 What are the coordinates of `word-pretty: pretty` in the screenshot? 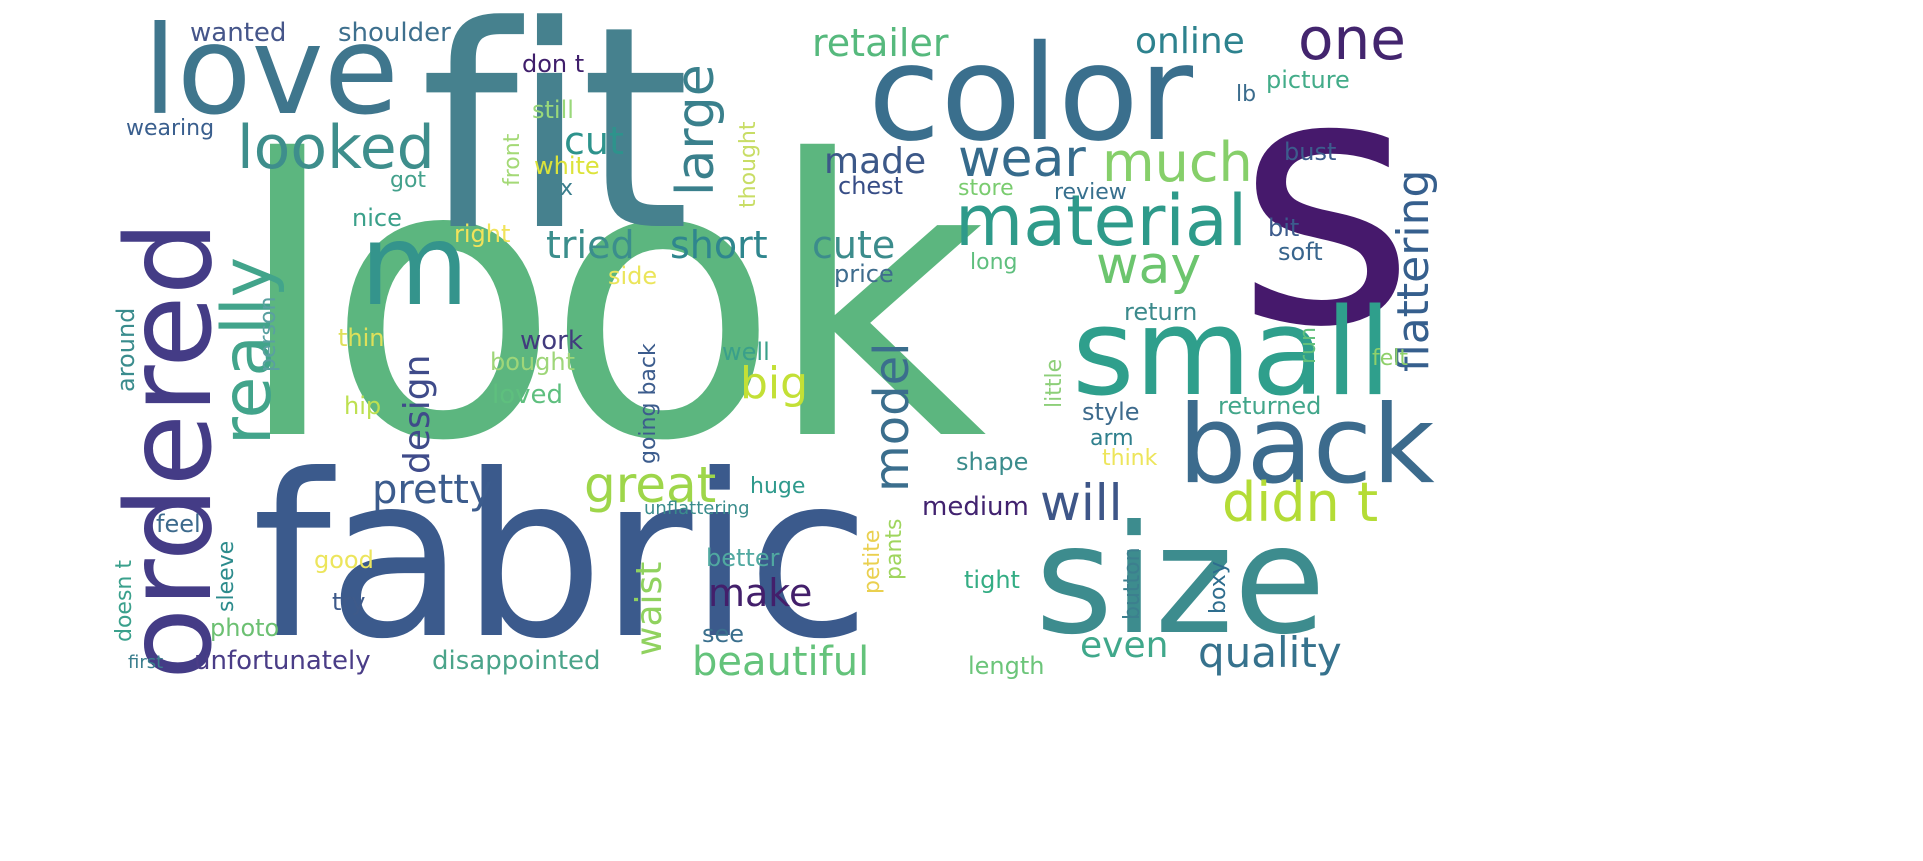 It's located at (432, 490).